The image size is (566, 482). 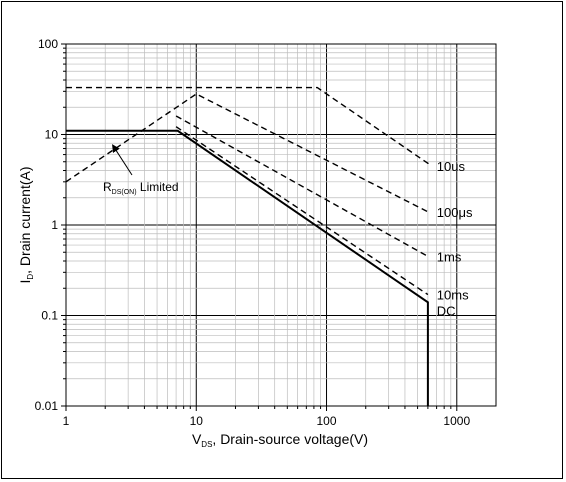 What do you see at coordinates (47, 406) in the screenshot?
I see `y-tick-label: 0.01` at bounding box center [47, 406].